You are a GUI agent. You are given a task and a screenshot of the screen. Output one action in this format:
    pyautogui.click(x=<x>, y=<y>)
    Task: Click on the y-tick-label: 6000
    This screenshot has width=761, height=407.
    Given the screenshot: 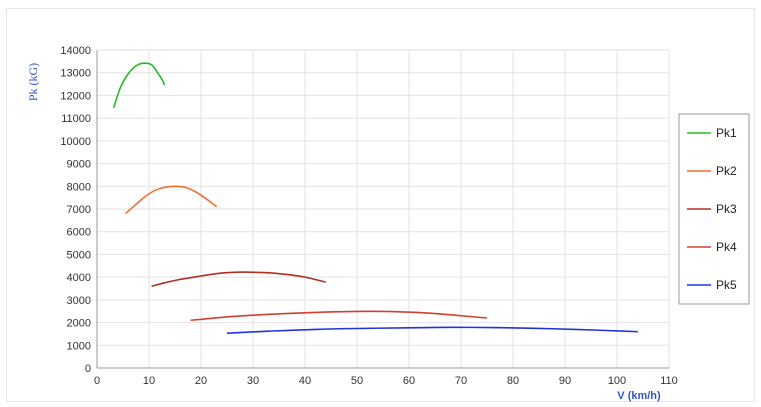 What is the action you would take?
    pyautogui.click(x=79, y=233)
    